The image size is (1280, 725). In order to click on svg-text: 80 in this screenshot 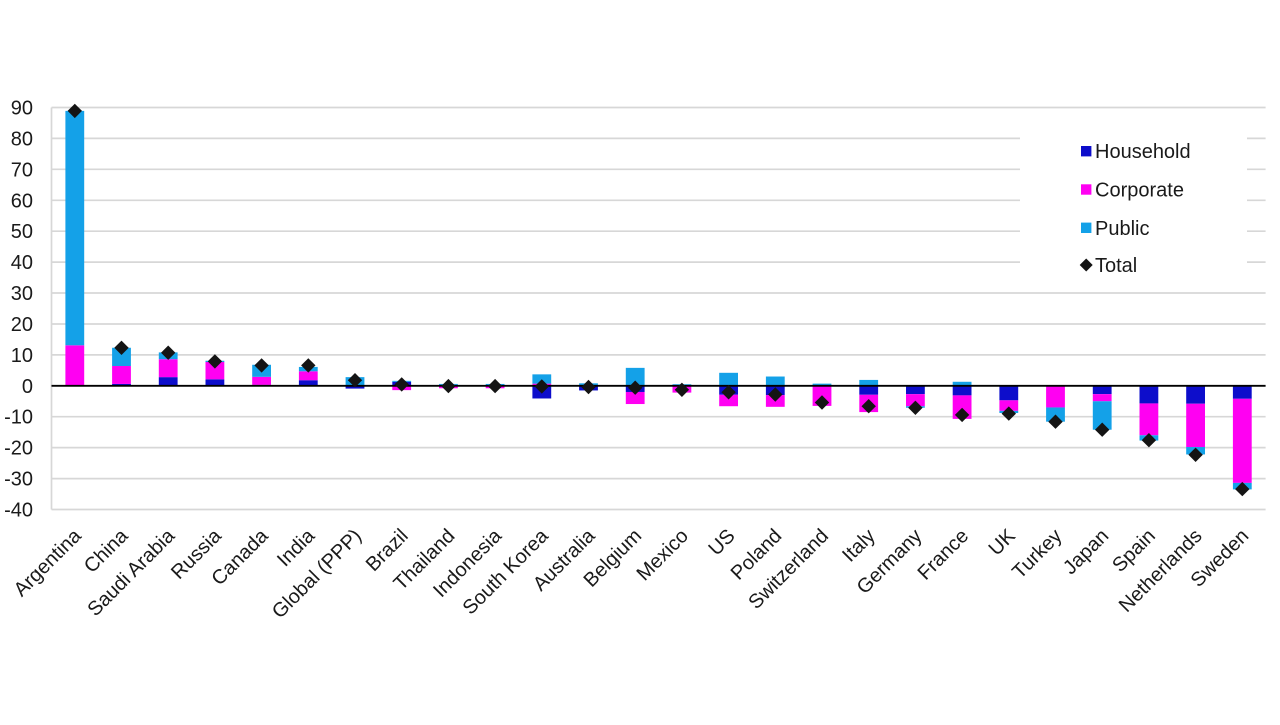, I will do `click(22, 139)`.